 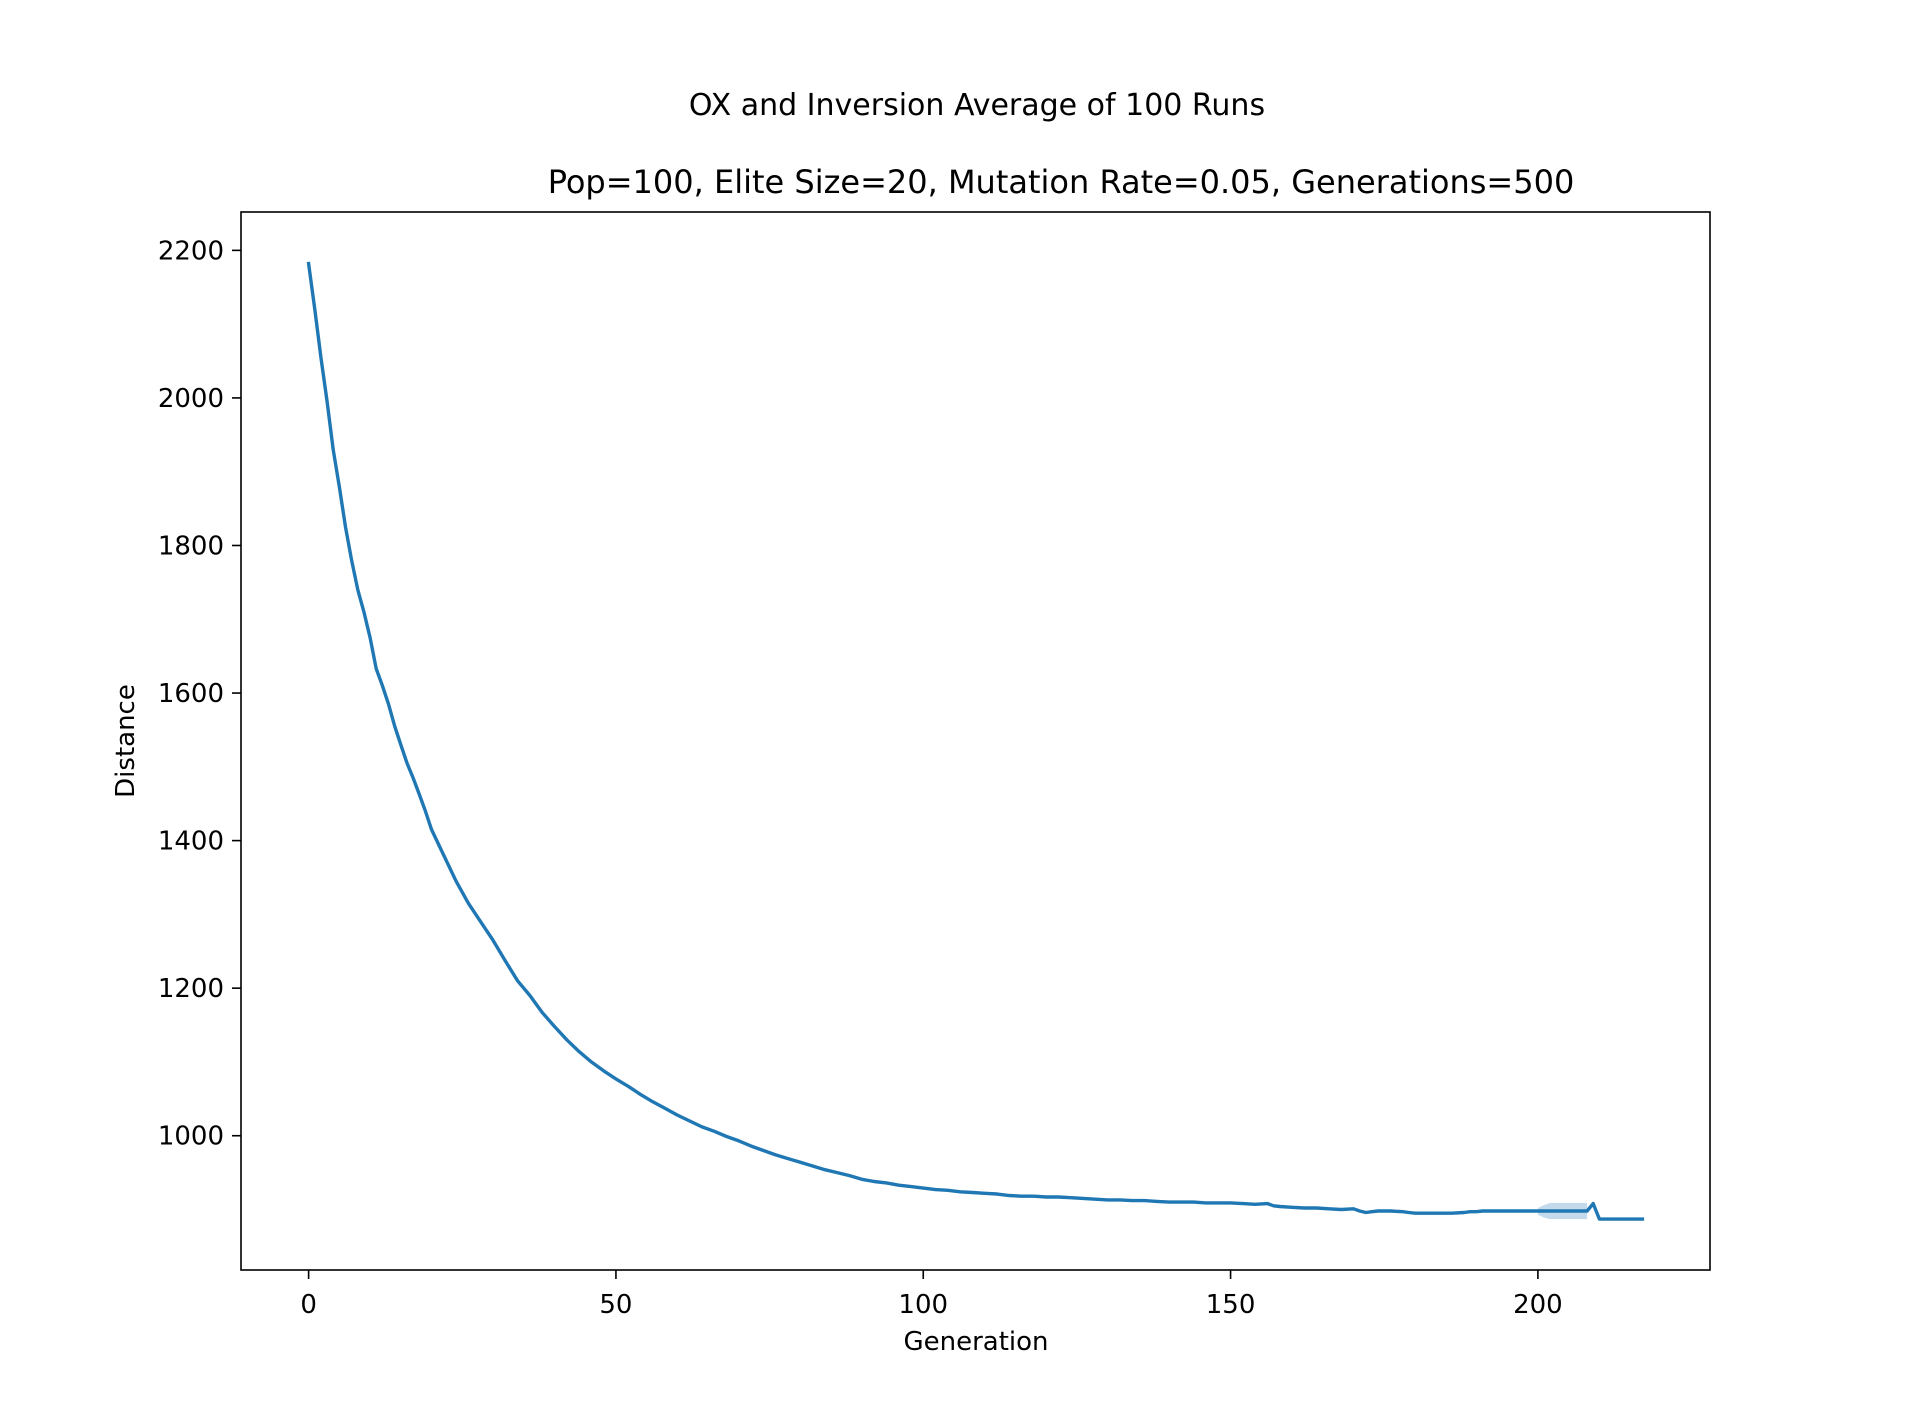 I want to click on chart-suptitle: OX and Inversion Average of 100 Runs, so click(x=977, y=105).